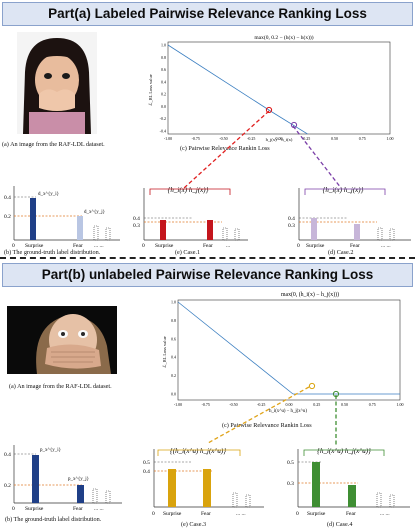 The width and height of the screenshot is (415, 531). What do you see at coordinates (334, 138) in the screenshot?
I see `plot-a-xtick-tick-6: 0.50` at bounding box center [334, 138].